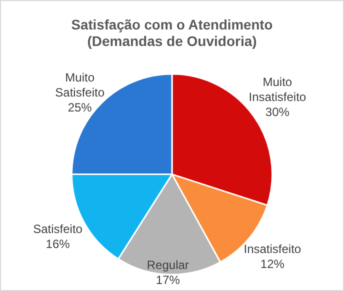 The height and width of the screenshot is (291, 344). I want to click on chart-title: Satisfação com o Atendimento (Demandas de Ouvidoria), so click(172, 33).